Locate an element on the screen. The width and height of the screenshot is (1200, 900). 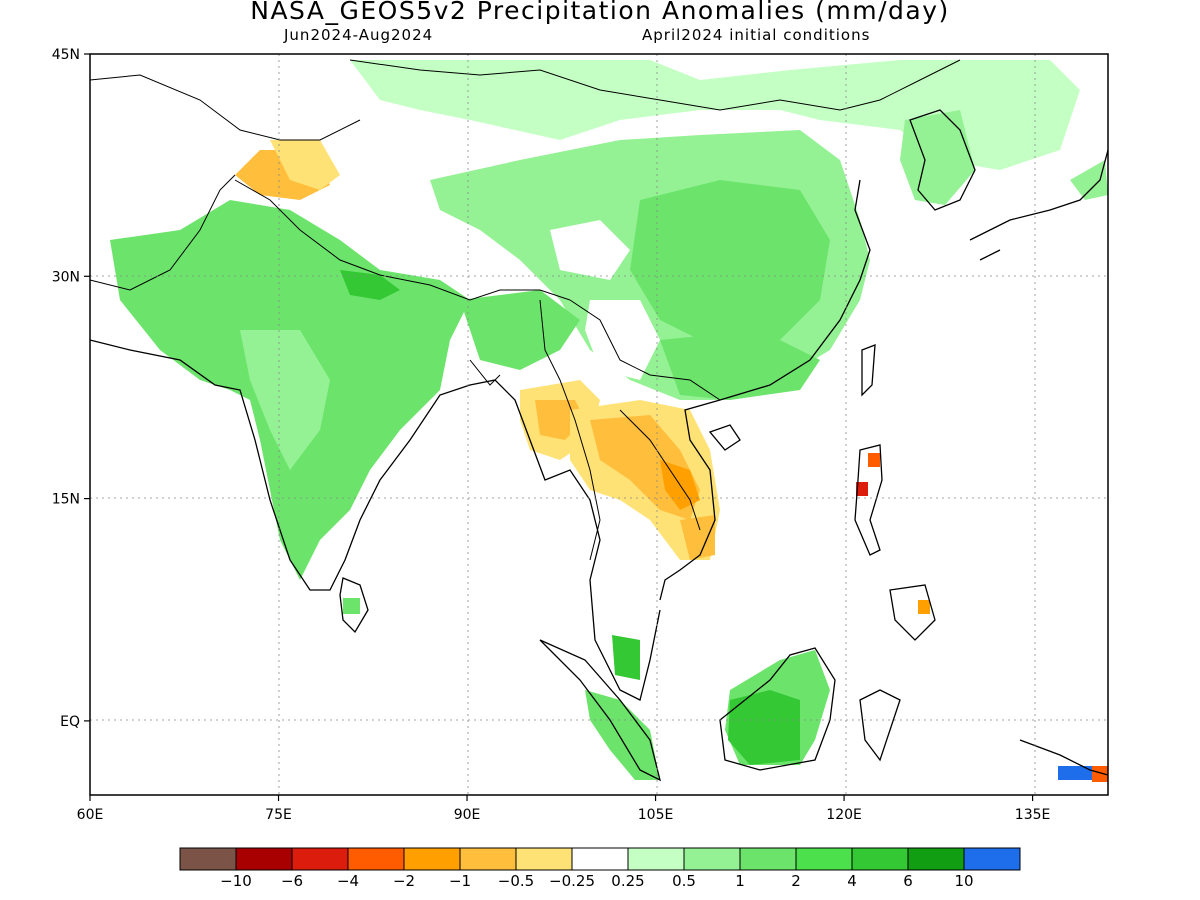
lon-tick-label: 75E is located at coordinates (278, 815).